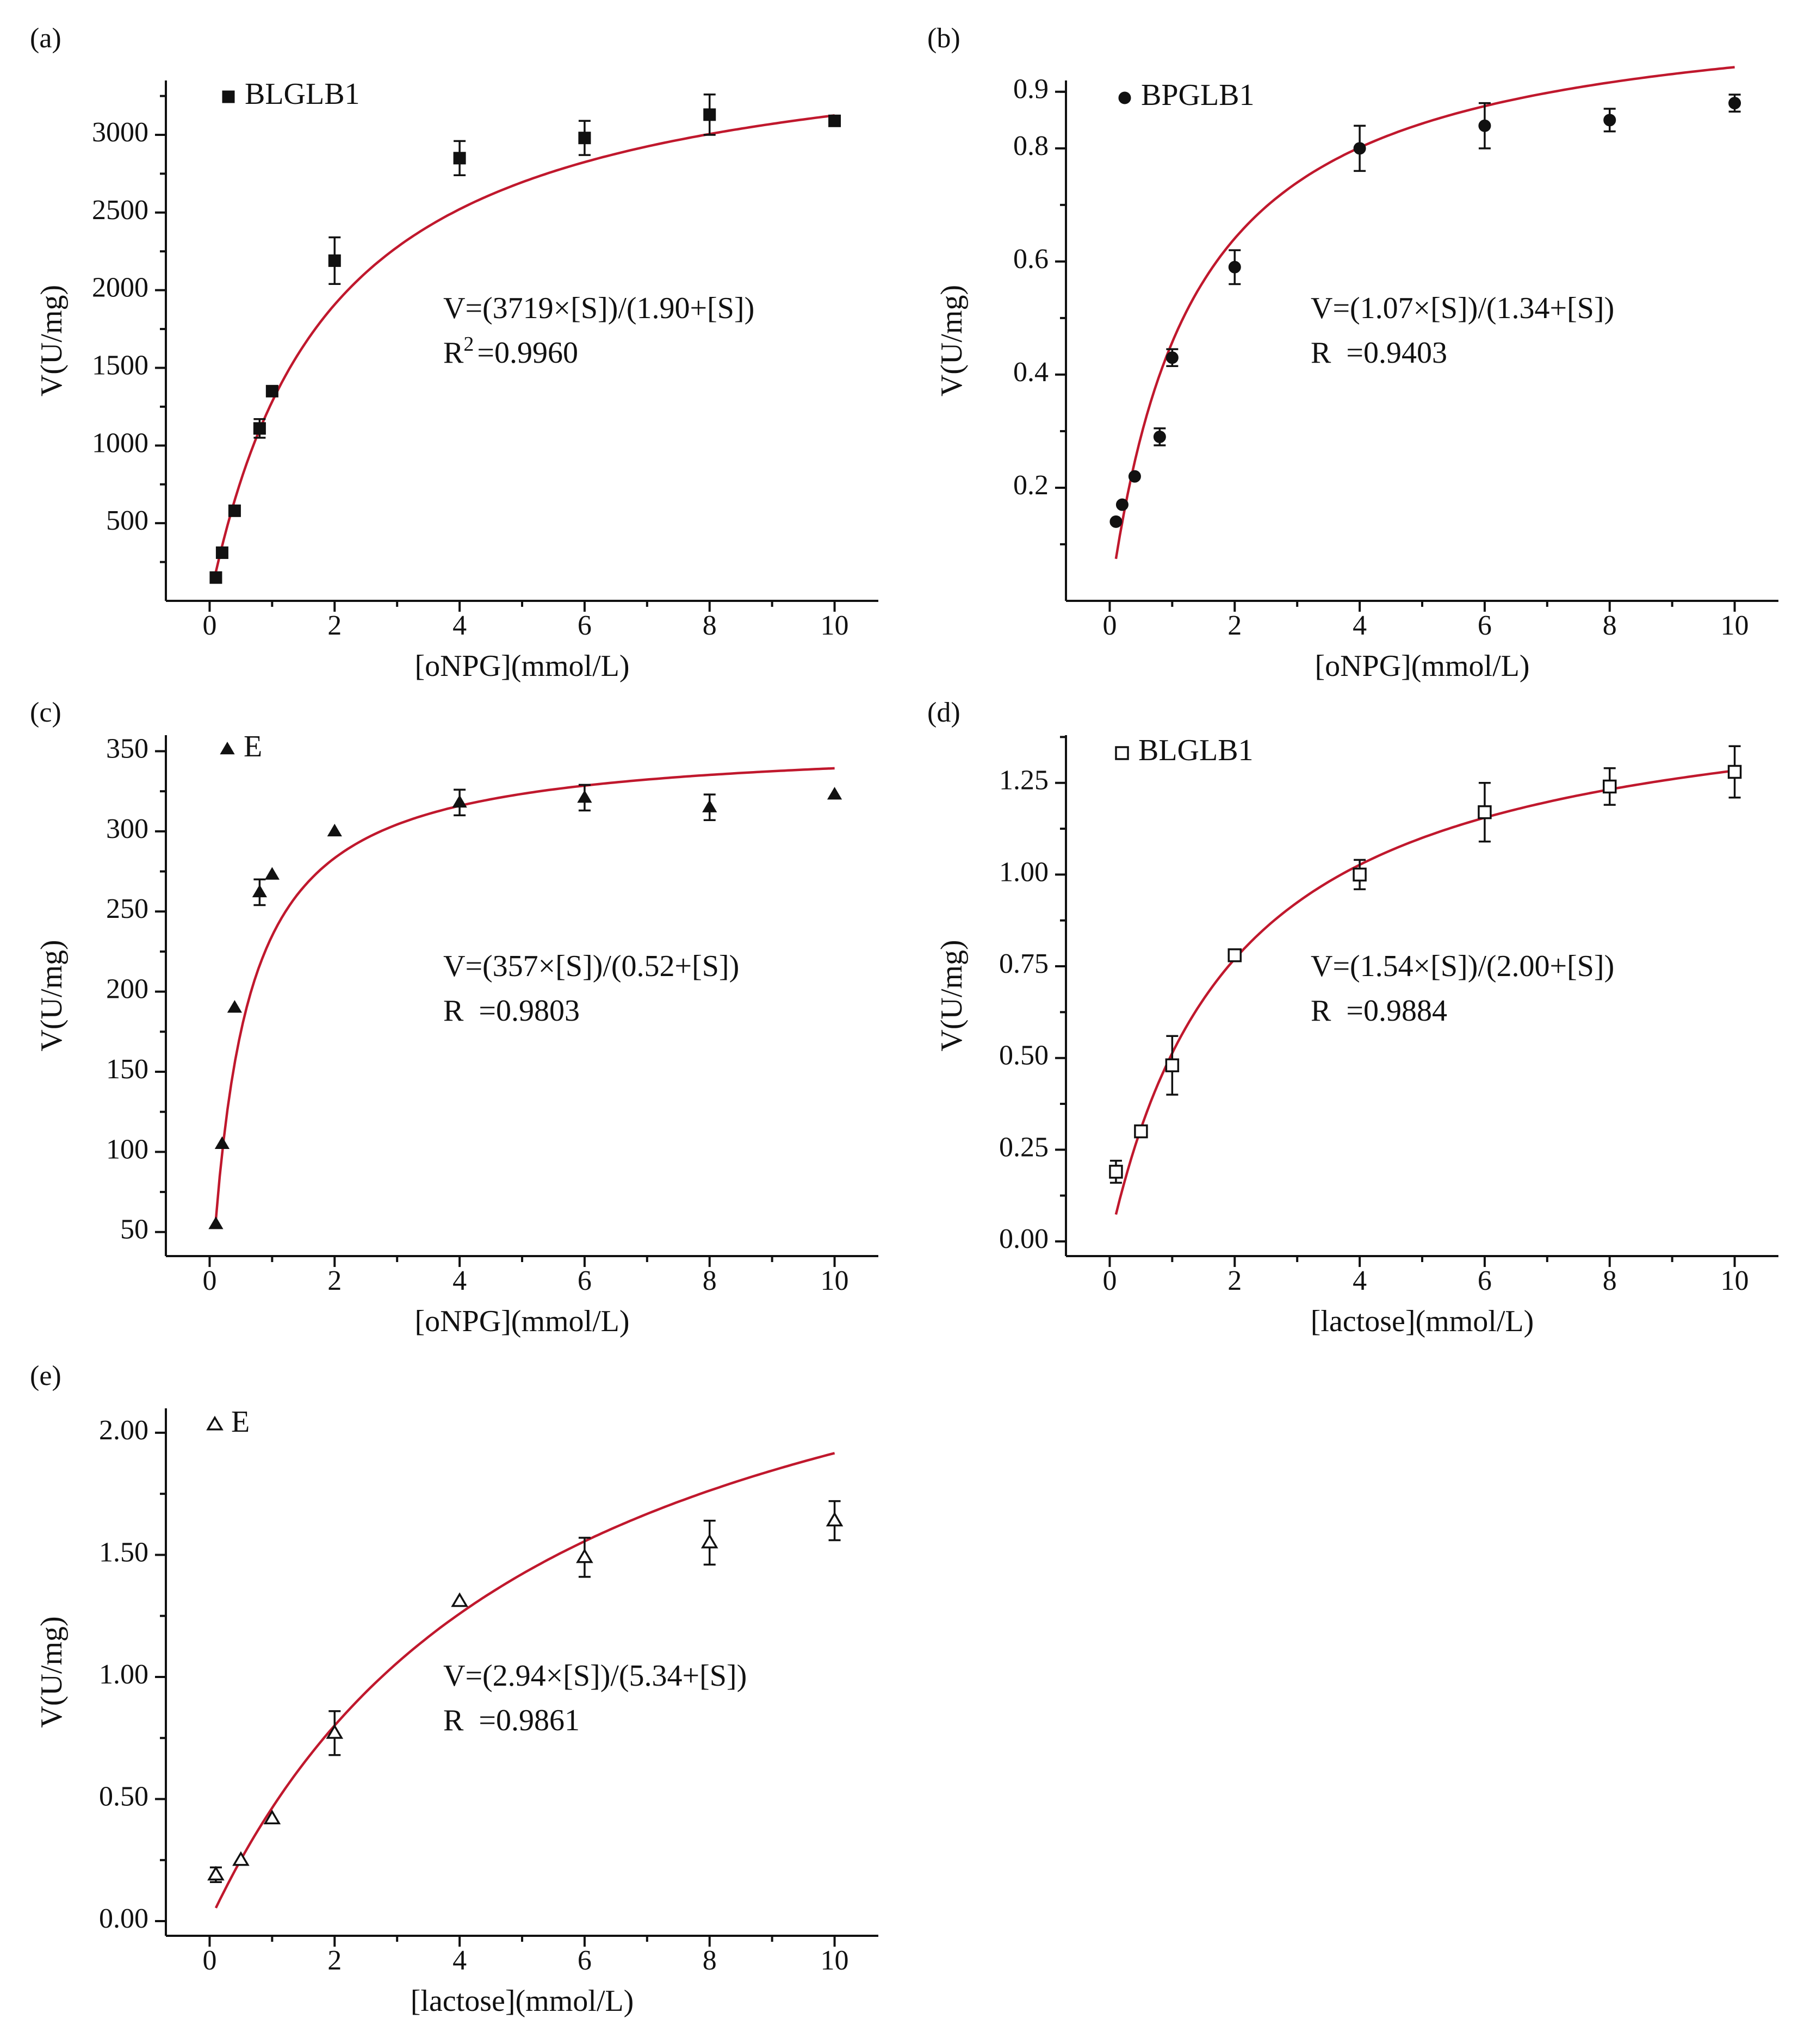  I want to click on y-tick-label: 1500, so click(120, 365).